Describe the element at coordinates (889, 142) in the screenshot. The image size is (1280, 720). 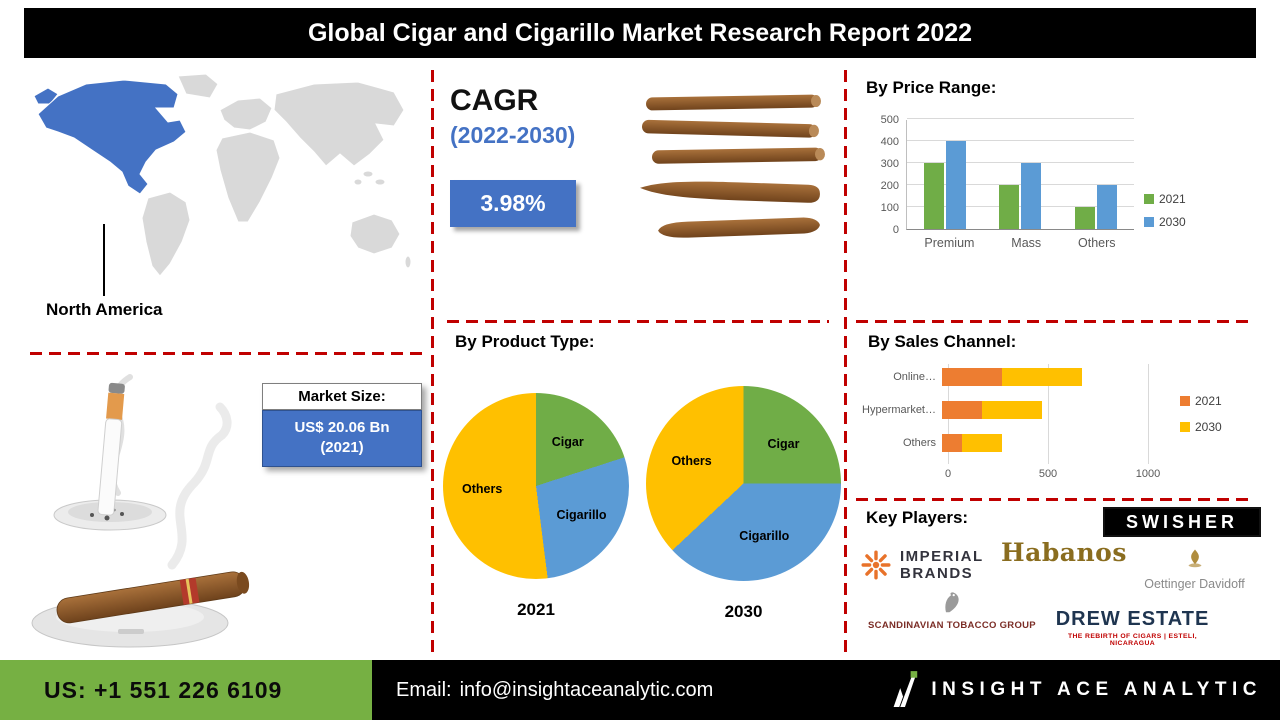
I see `bc-ytick: 400` at that location.